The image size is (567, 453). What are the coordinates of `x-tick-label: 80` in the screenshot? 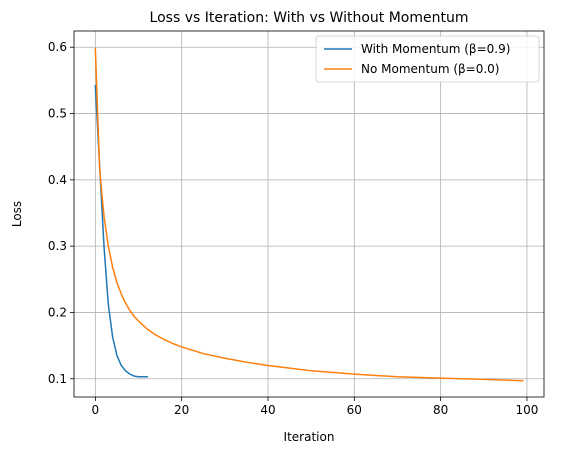 It's located at (440, 410).